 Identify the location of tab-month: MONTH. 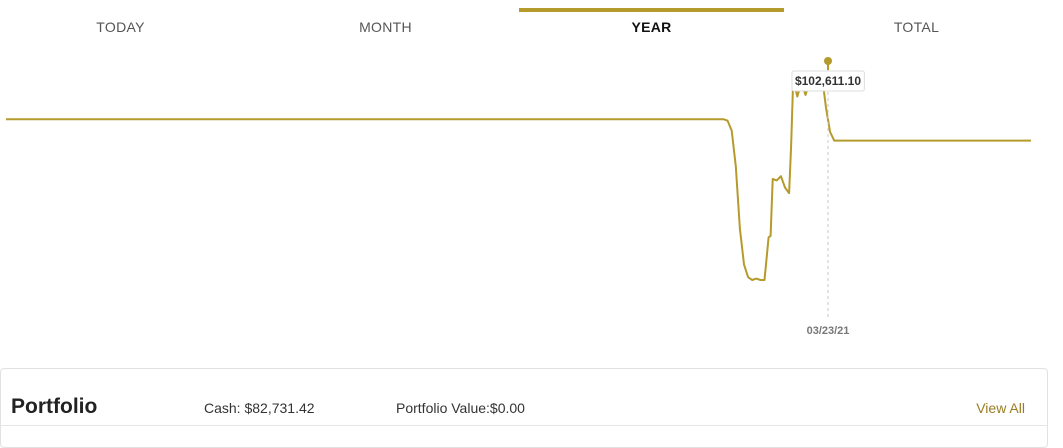
(385, 27).